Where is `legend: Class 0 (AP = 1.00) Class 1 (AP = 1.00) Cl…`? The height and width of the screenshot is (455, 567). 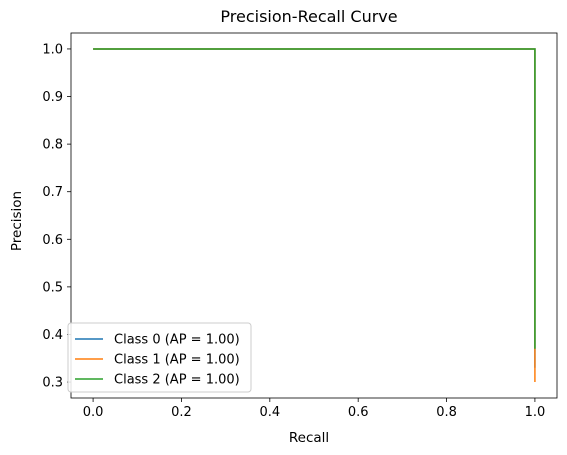
legend: Class 0 (AP = 1.00) Class 1 (AP = 1.00) Cl… is located at coordinates (159, 357).